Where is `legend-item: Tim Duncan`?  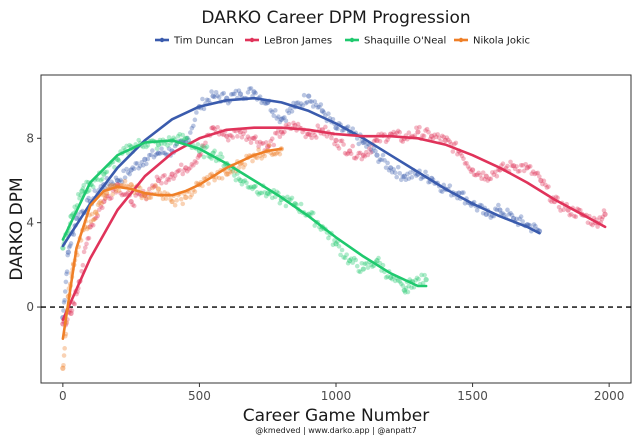
legend-item: Tim Duncan is located at coordinates (194, 41).